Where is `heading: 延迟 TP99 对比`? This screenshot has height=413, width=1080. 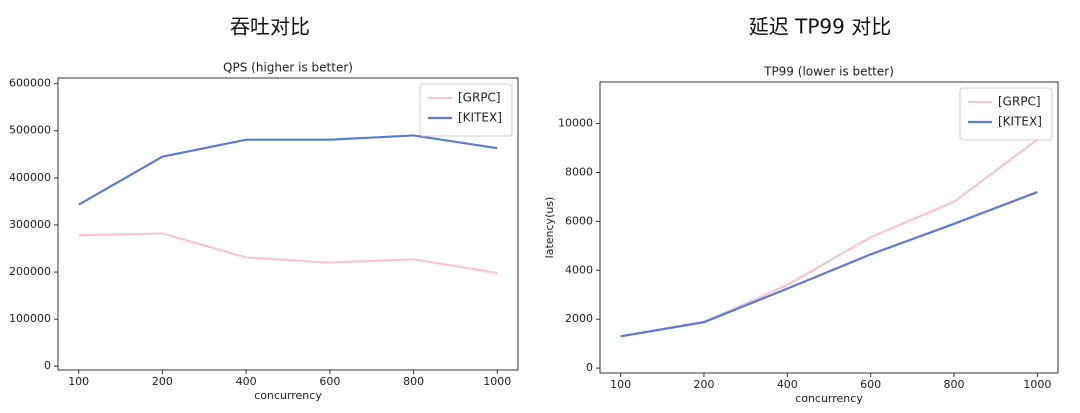 heading: 延迟 TP99 对比 is located at coordinates (820, 27).